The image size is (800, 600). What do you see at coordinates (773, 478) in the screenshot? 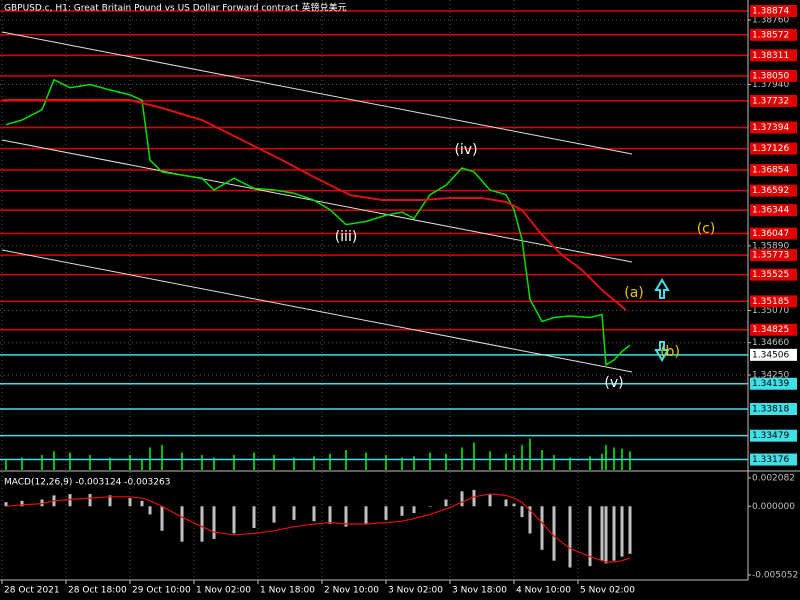
I see `y-tick-label: 0.002082` at bounding box center [773, 478].